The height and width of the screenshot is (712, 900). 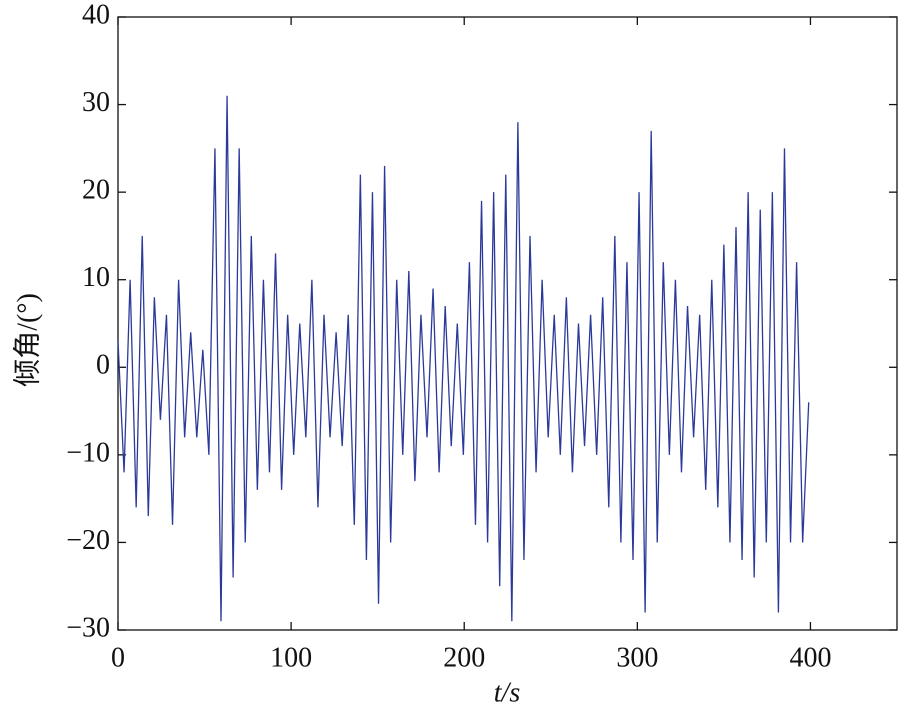 I want to click on x-axis-label: t/s, so click(x=507, y=692).